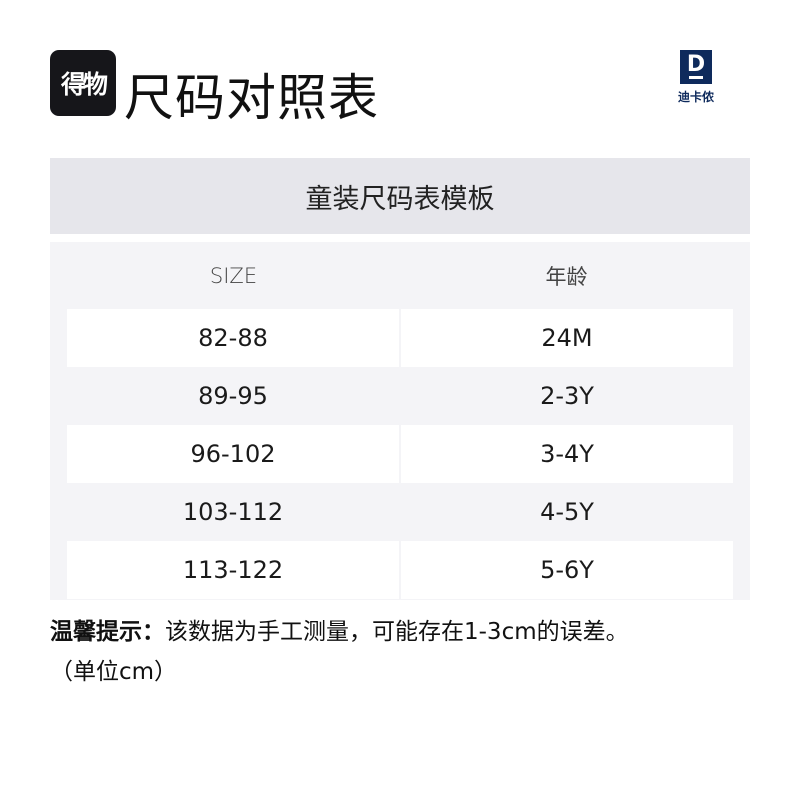 Image resolution: width=800 pixels, height=800 pixels. I want to click on note-text: 该数据为手工测量，可能存在1-3cm的误差。, so click(397, 632).